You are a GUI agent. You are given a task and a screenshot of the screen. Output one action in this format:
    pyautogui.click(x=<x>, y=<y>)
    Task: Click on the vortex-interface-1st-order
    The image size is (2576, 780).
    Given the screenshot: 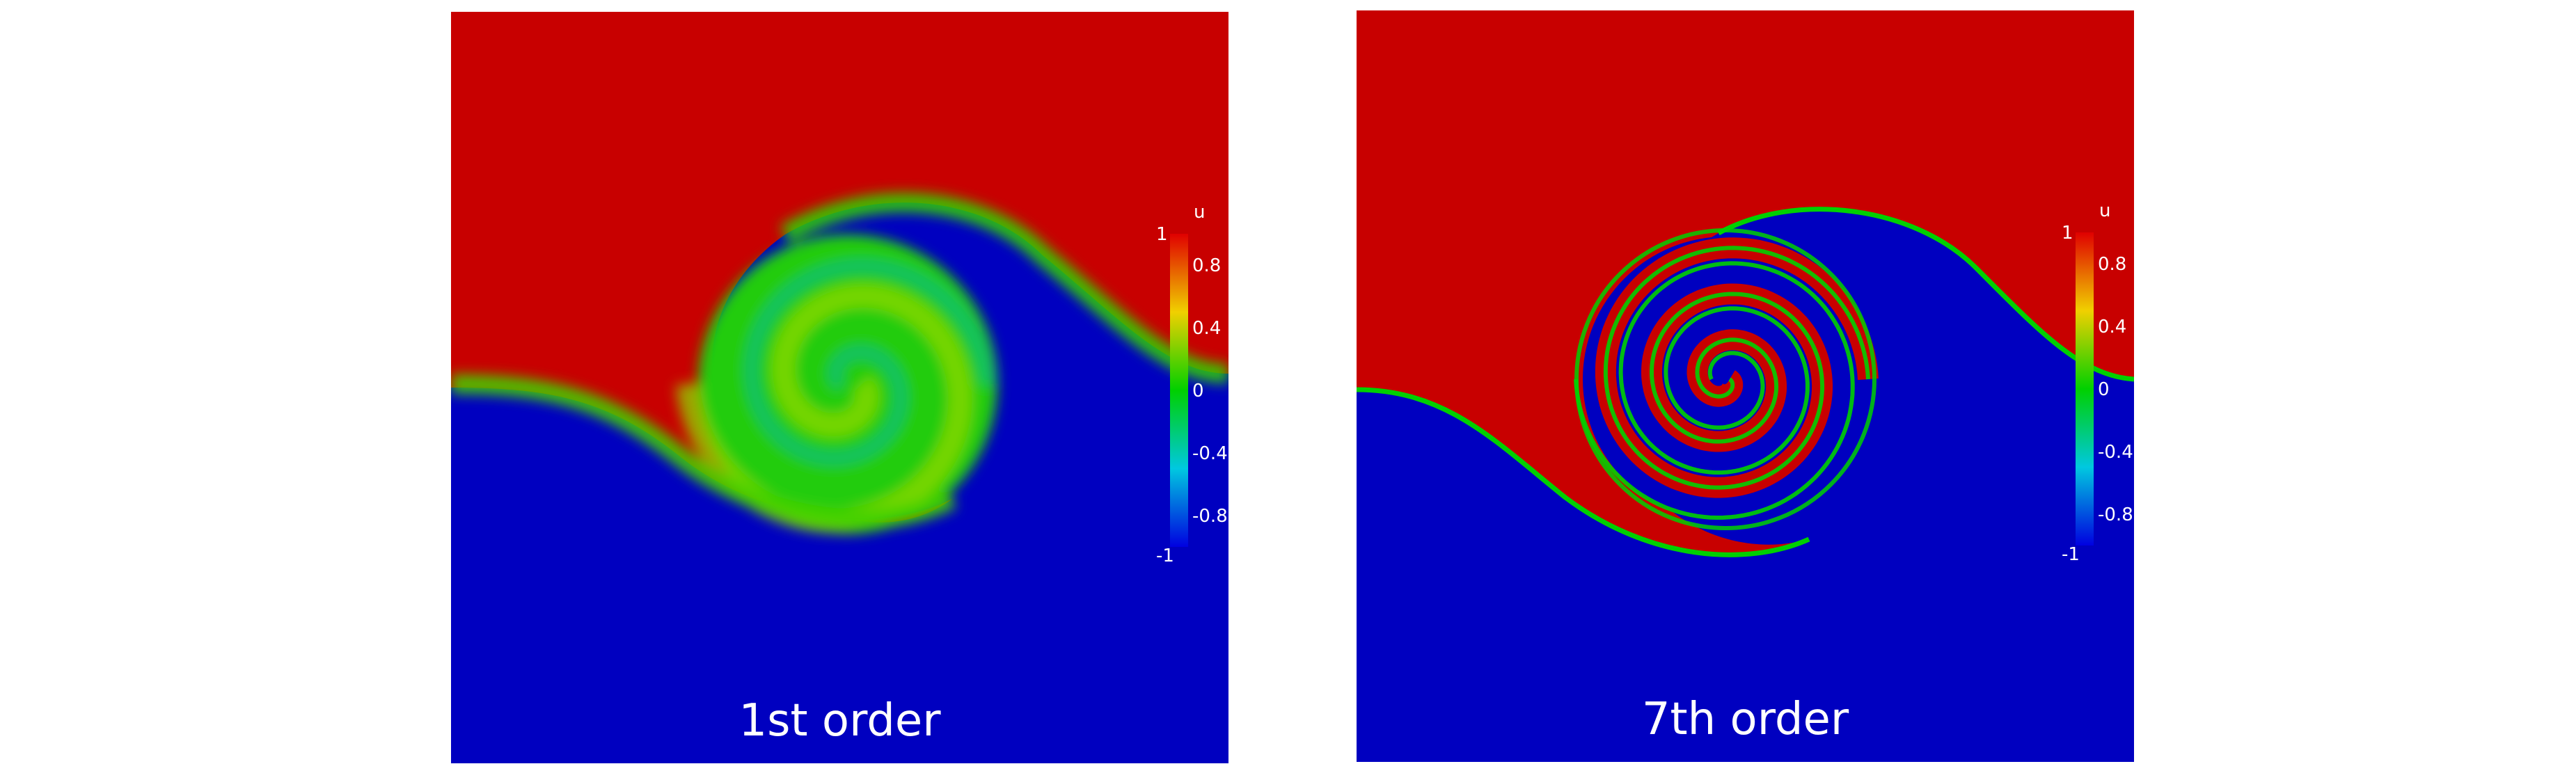 What is the action you would take?
    pyautogui.click(x=839, y=363)
    